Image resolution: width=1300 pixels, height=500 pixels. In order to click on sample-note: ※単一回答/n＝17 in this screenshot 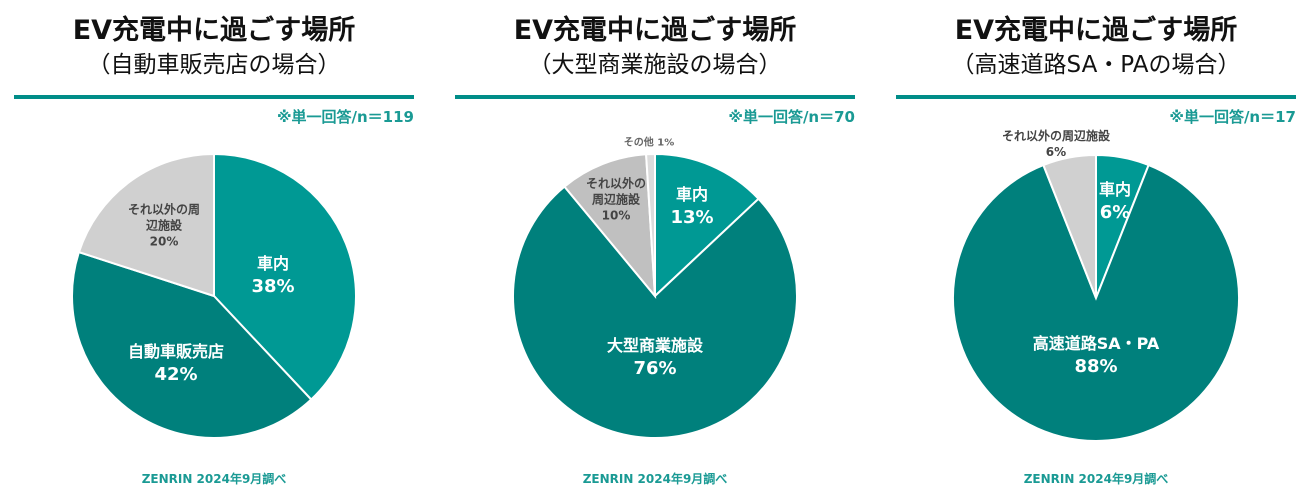, I will do `click(1232, 117)`.